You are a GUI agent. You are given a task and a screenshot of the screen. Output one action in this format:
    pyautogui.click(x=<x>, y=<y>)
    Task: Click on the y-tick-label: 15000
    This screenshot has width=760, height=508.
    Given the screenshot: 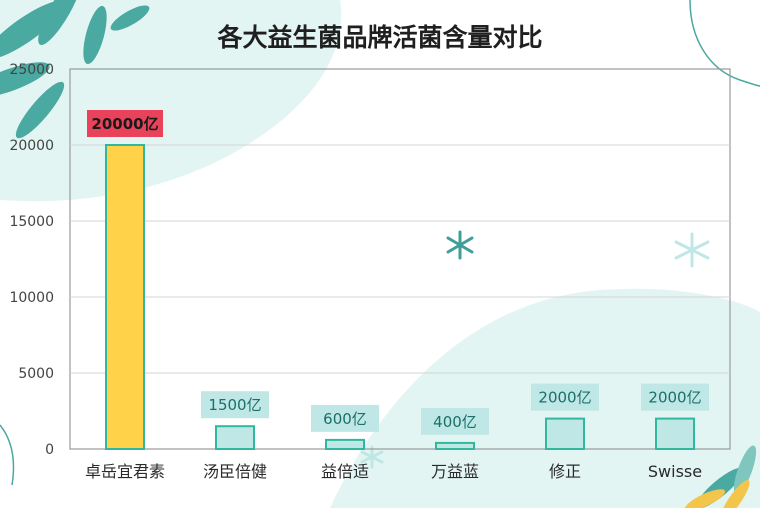 What is the action you would take?
    pyautogui.click(x=31, y=222)
    